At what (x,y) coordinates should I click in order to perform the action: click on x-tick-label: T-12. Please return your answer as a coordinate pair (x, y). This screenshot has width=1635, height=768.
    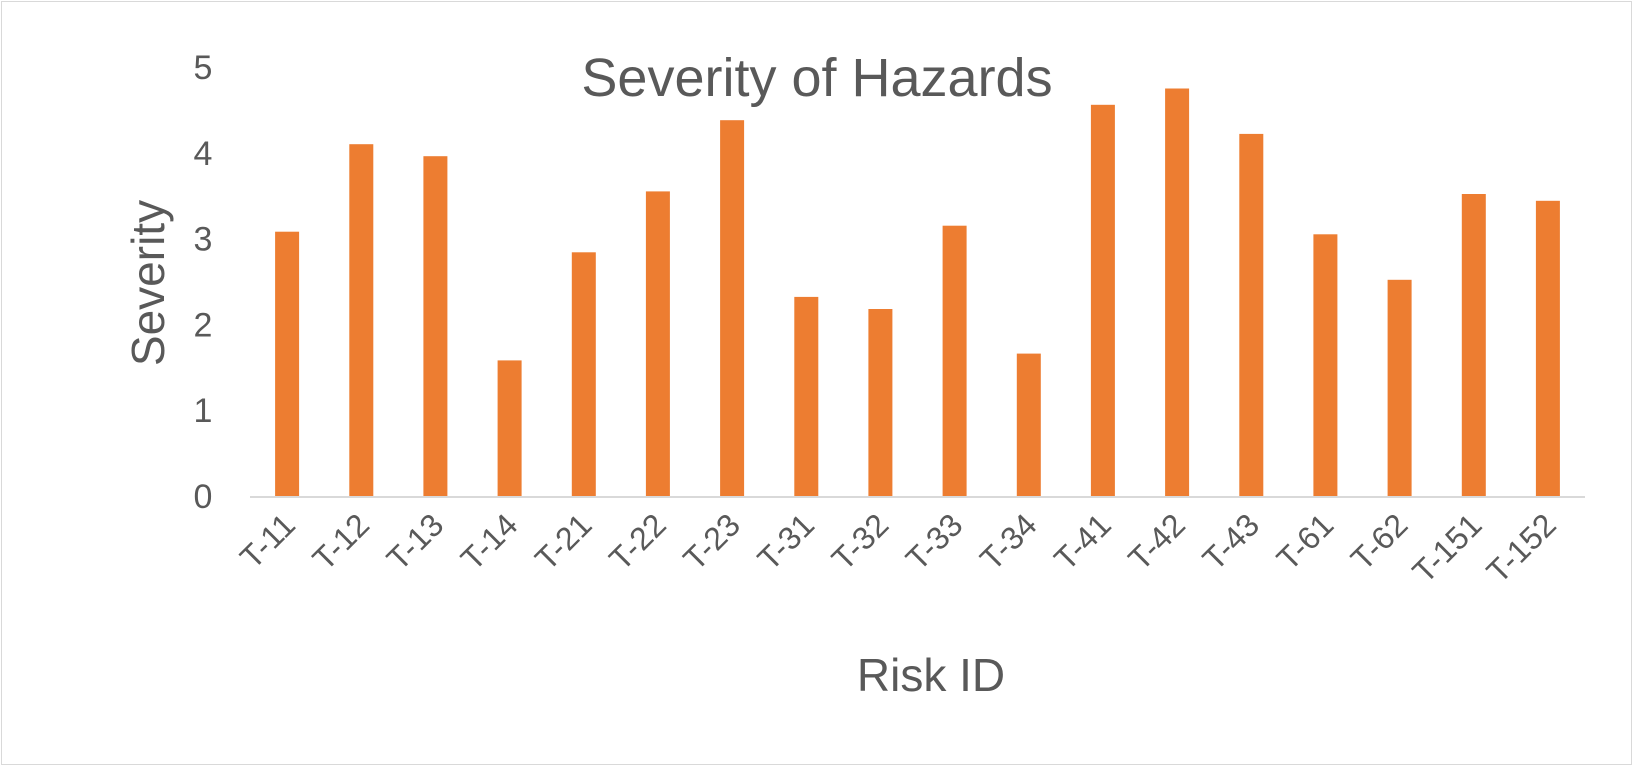
    Looking at the image, I should click on (340, 541).